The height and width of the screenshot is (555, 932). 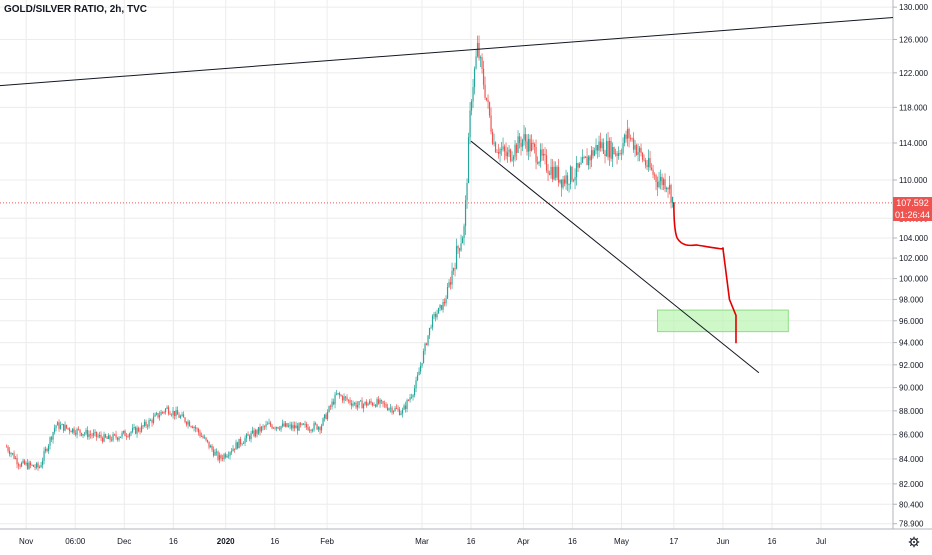 I want to click on target-zone, so click(x=722, y=321).